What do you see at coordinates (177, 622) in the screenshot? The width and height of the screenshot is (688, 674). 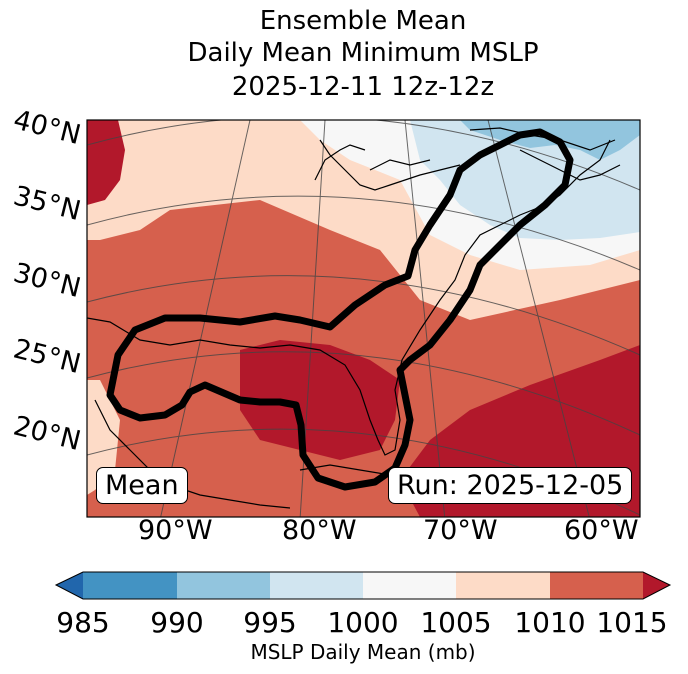 I see `colorbar-tick: 990` at bounding box center [177, 622].